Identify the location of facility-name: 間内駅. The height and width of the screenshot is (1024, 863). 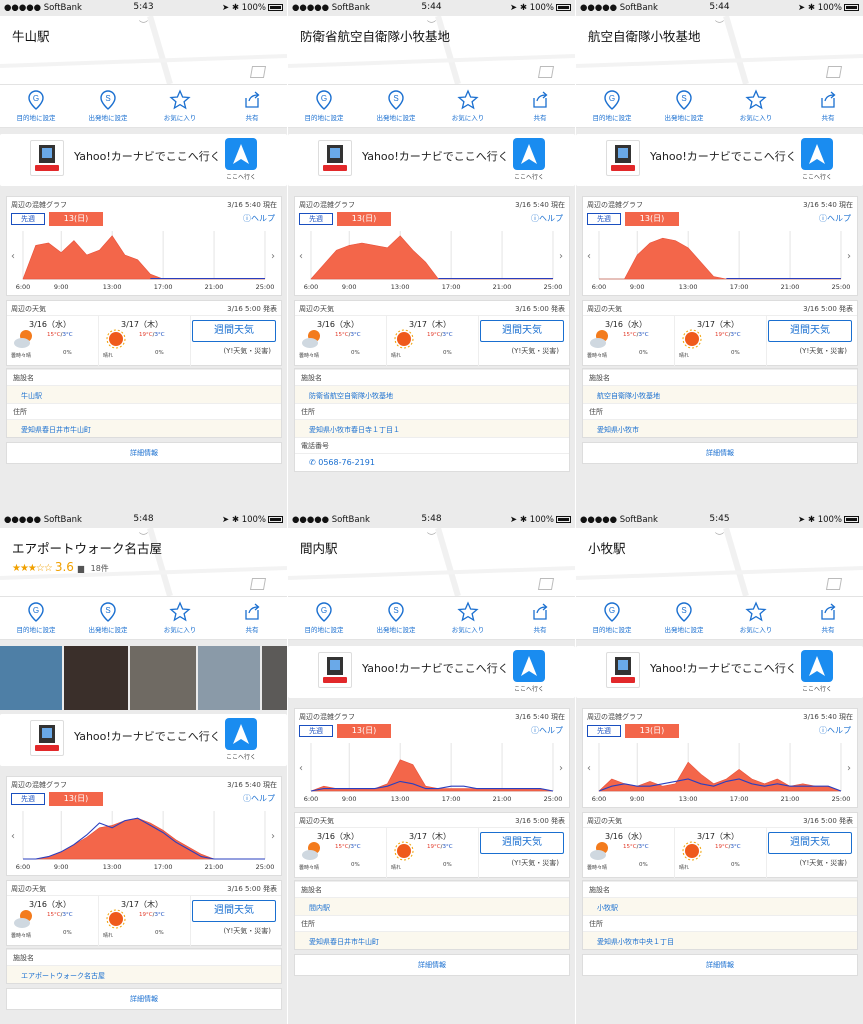
(432, 906).